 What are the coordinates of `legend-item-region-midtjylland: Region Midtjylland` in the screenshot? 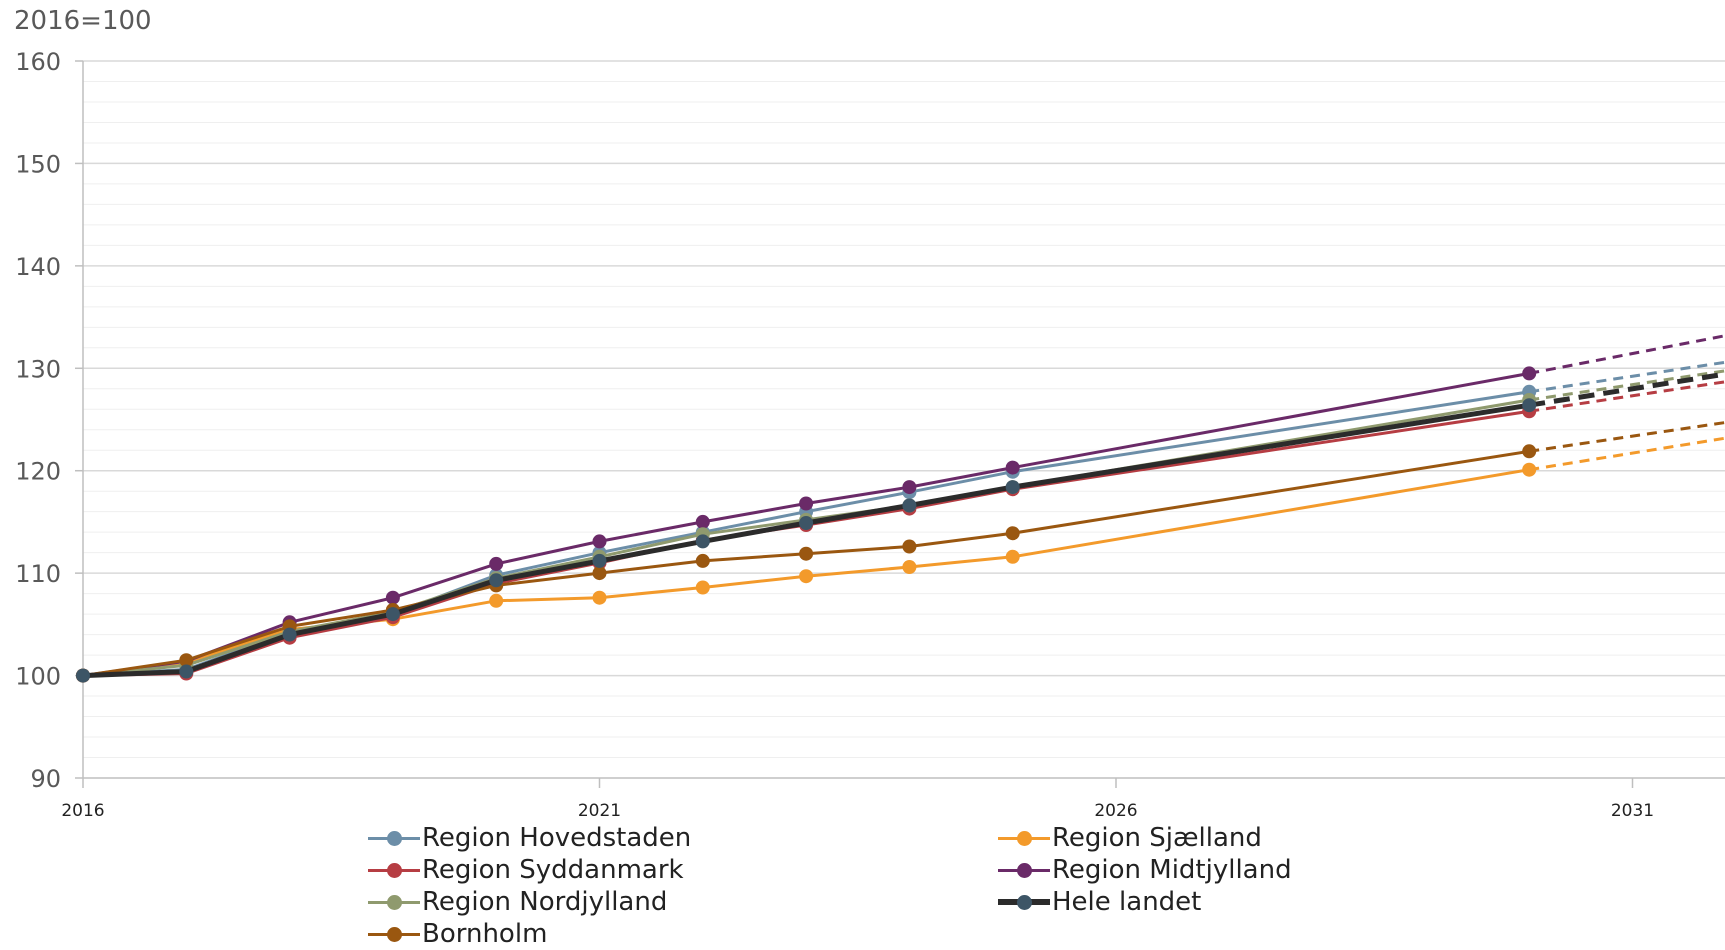 It's located at (1145, 870).